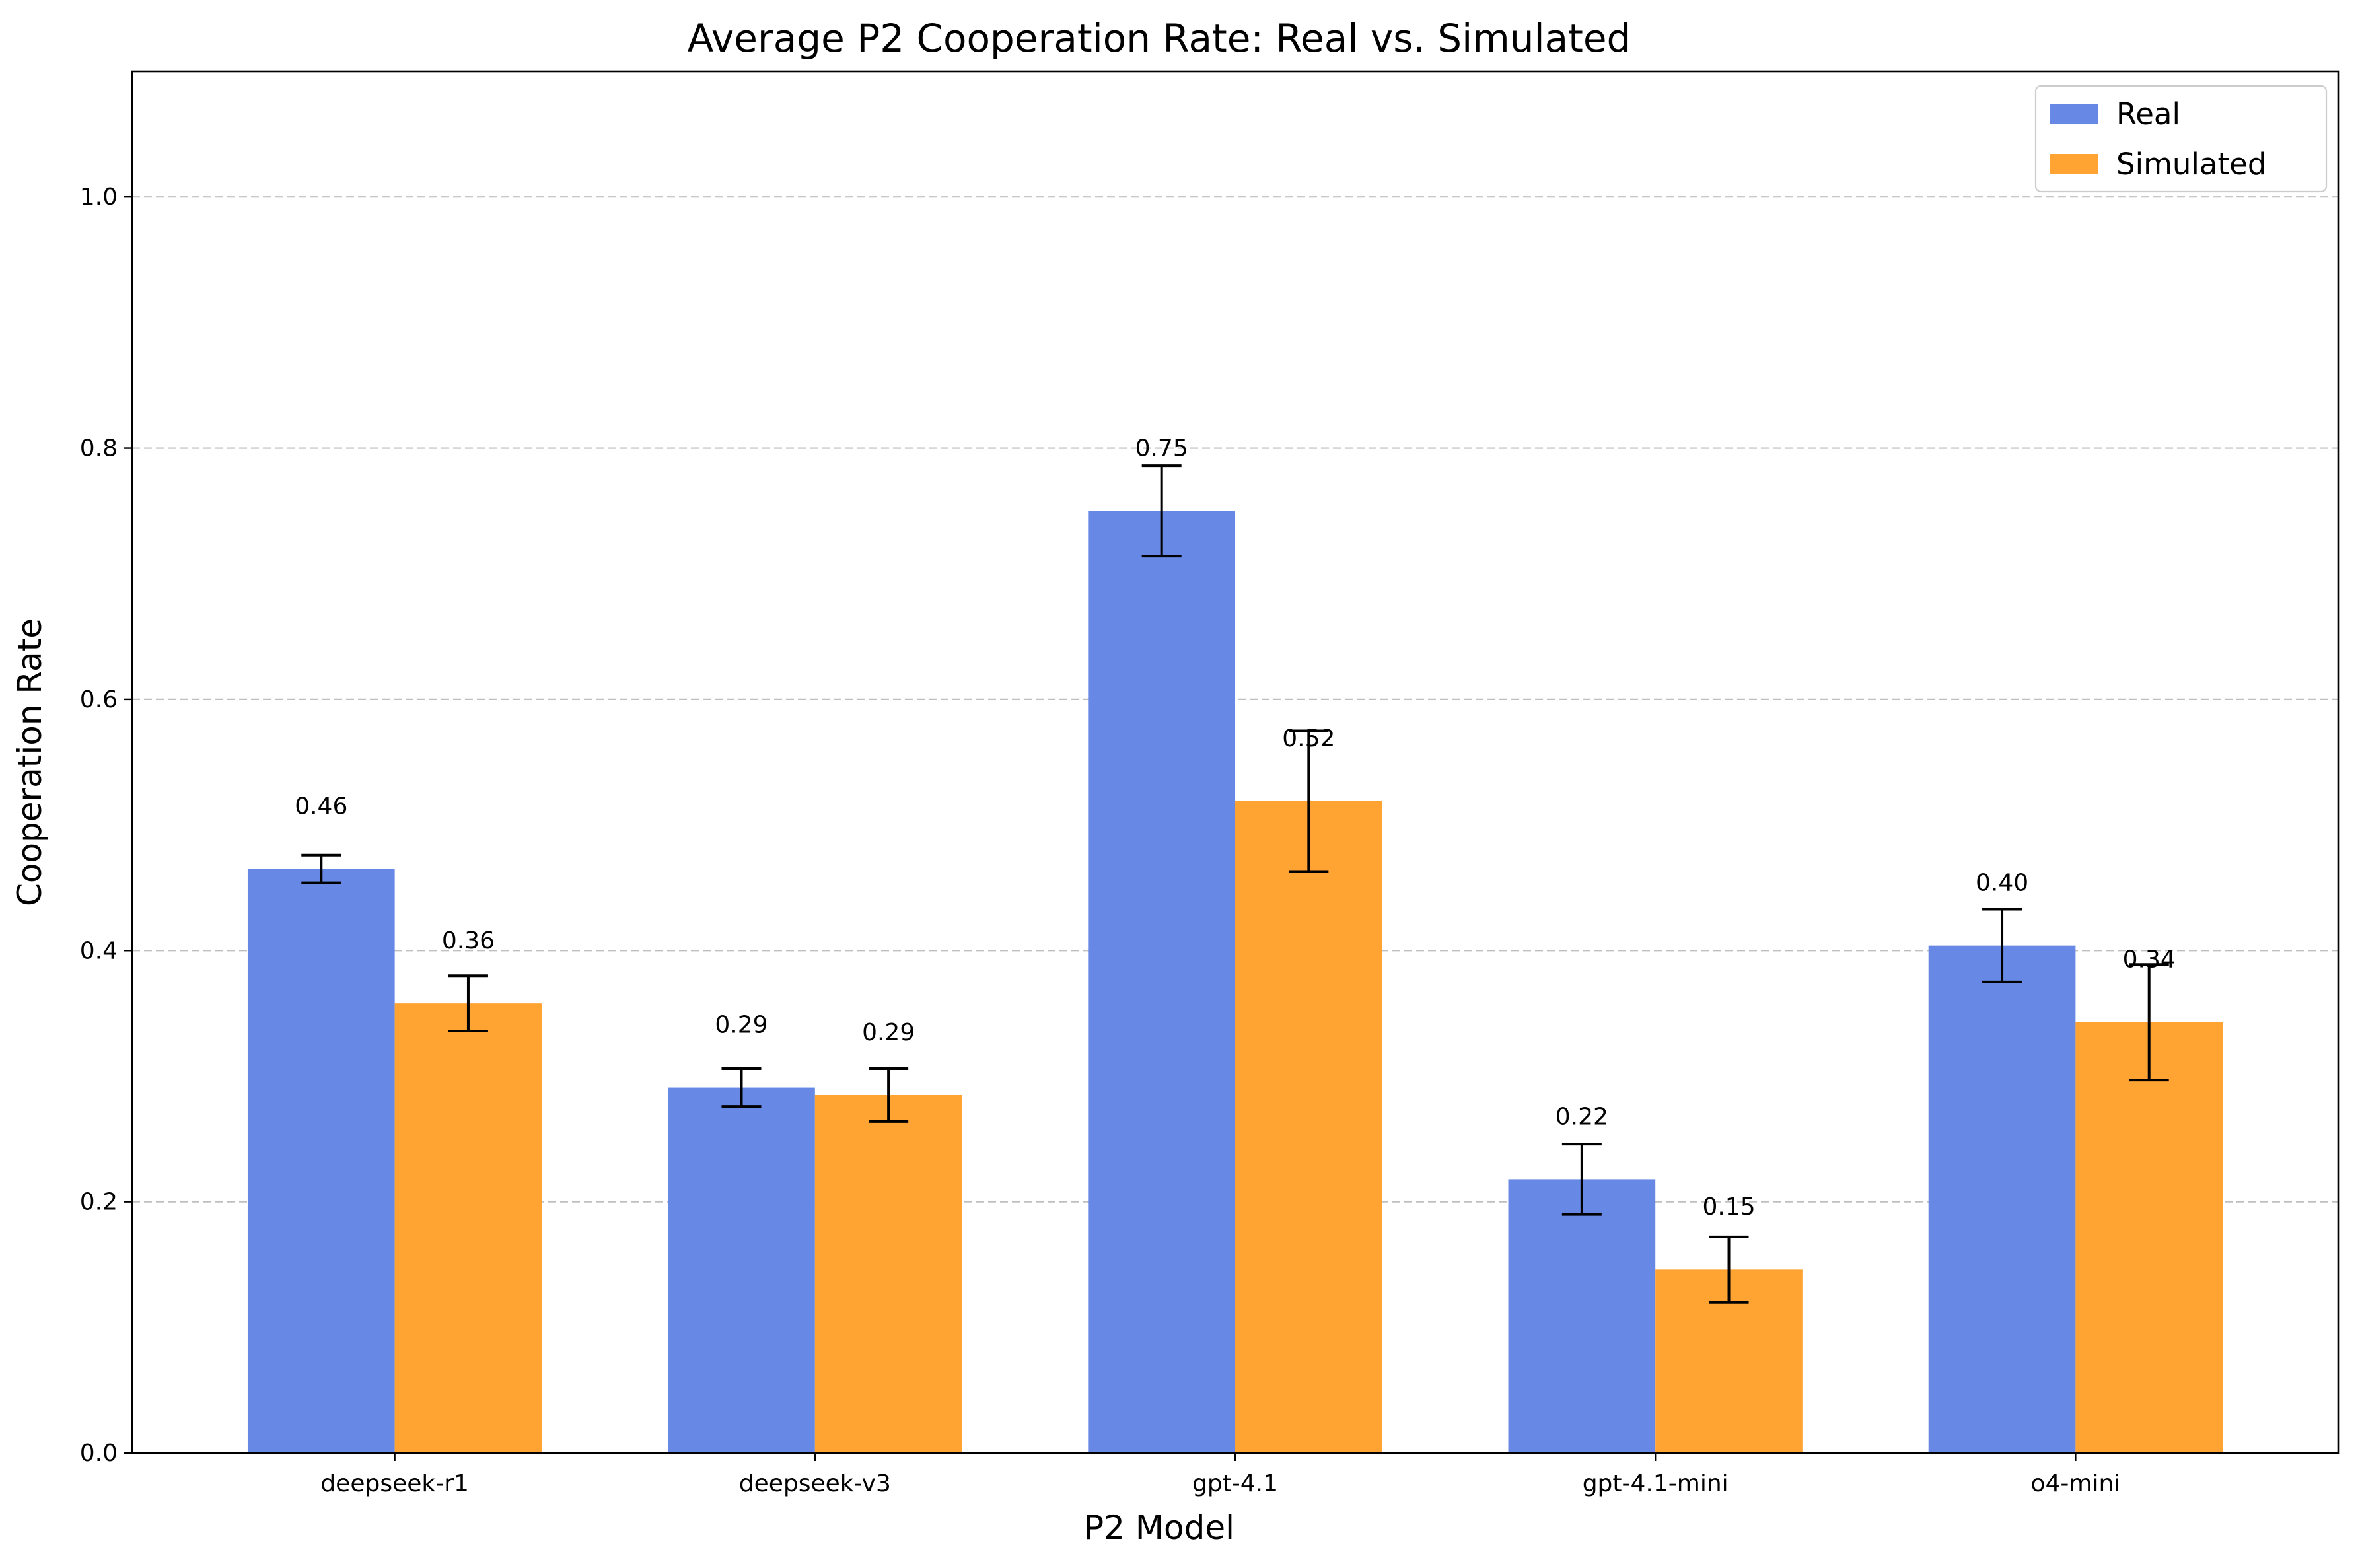 The image size is (2358, 1568). What do you see at coordinates (321, 1161) in the screenshot?
I see `bar-real-deepseek-r1` at bounding box center [321, 1161].